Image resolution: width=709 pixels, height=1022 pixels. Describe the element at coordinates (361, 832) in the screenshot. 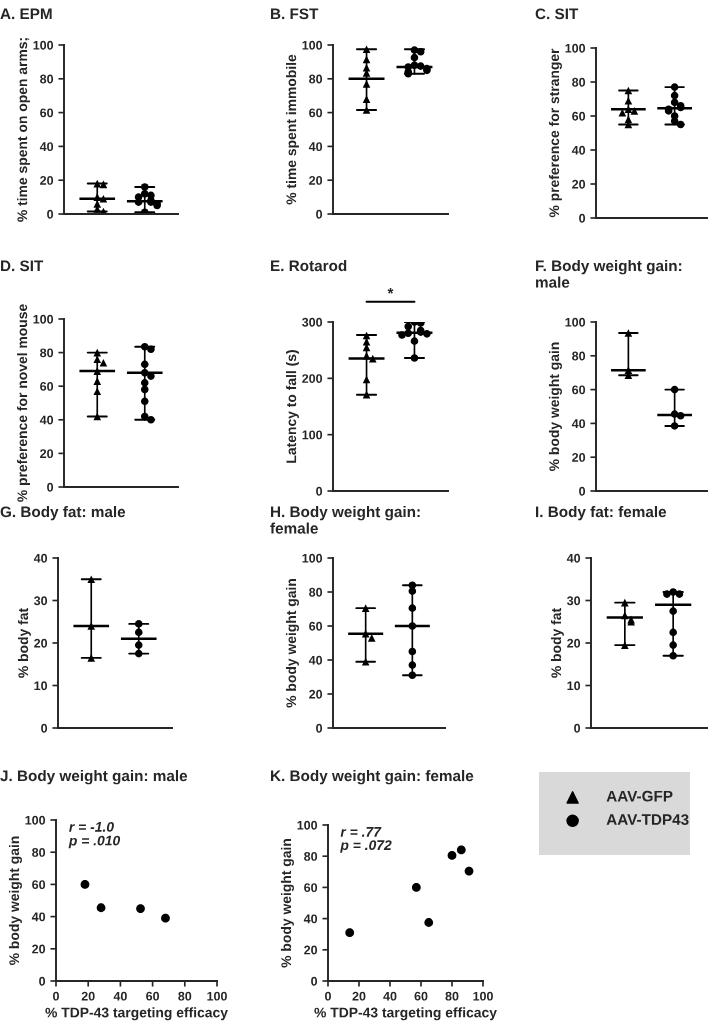

I see `annotation: r = .77` at that location.